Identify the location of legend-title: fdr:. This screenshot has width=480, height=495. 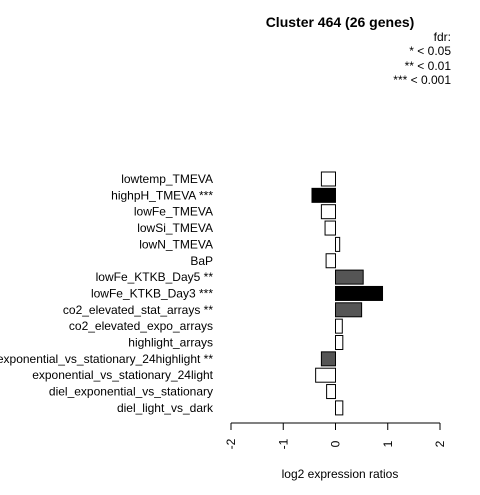
(442, 37).